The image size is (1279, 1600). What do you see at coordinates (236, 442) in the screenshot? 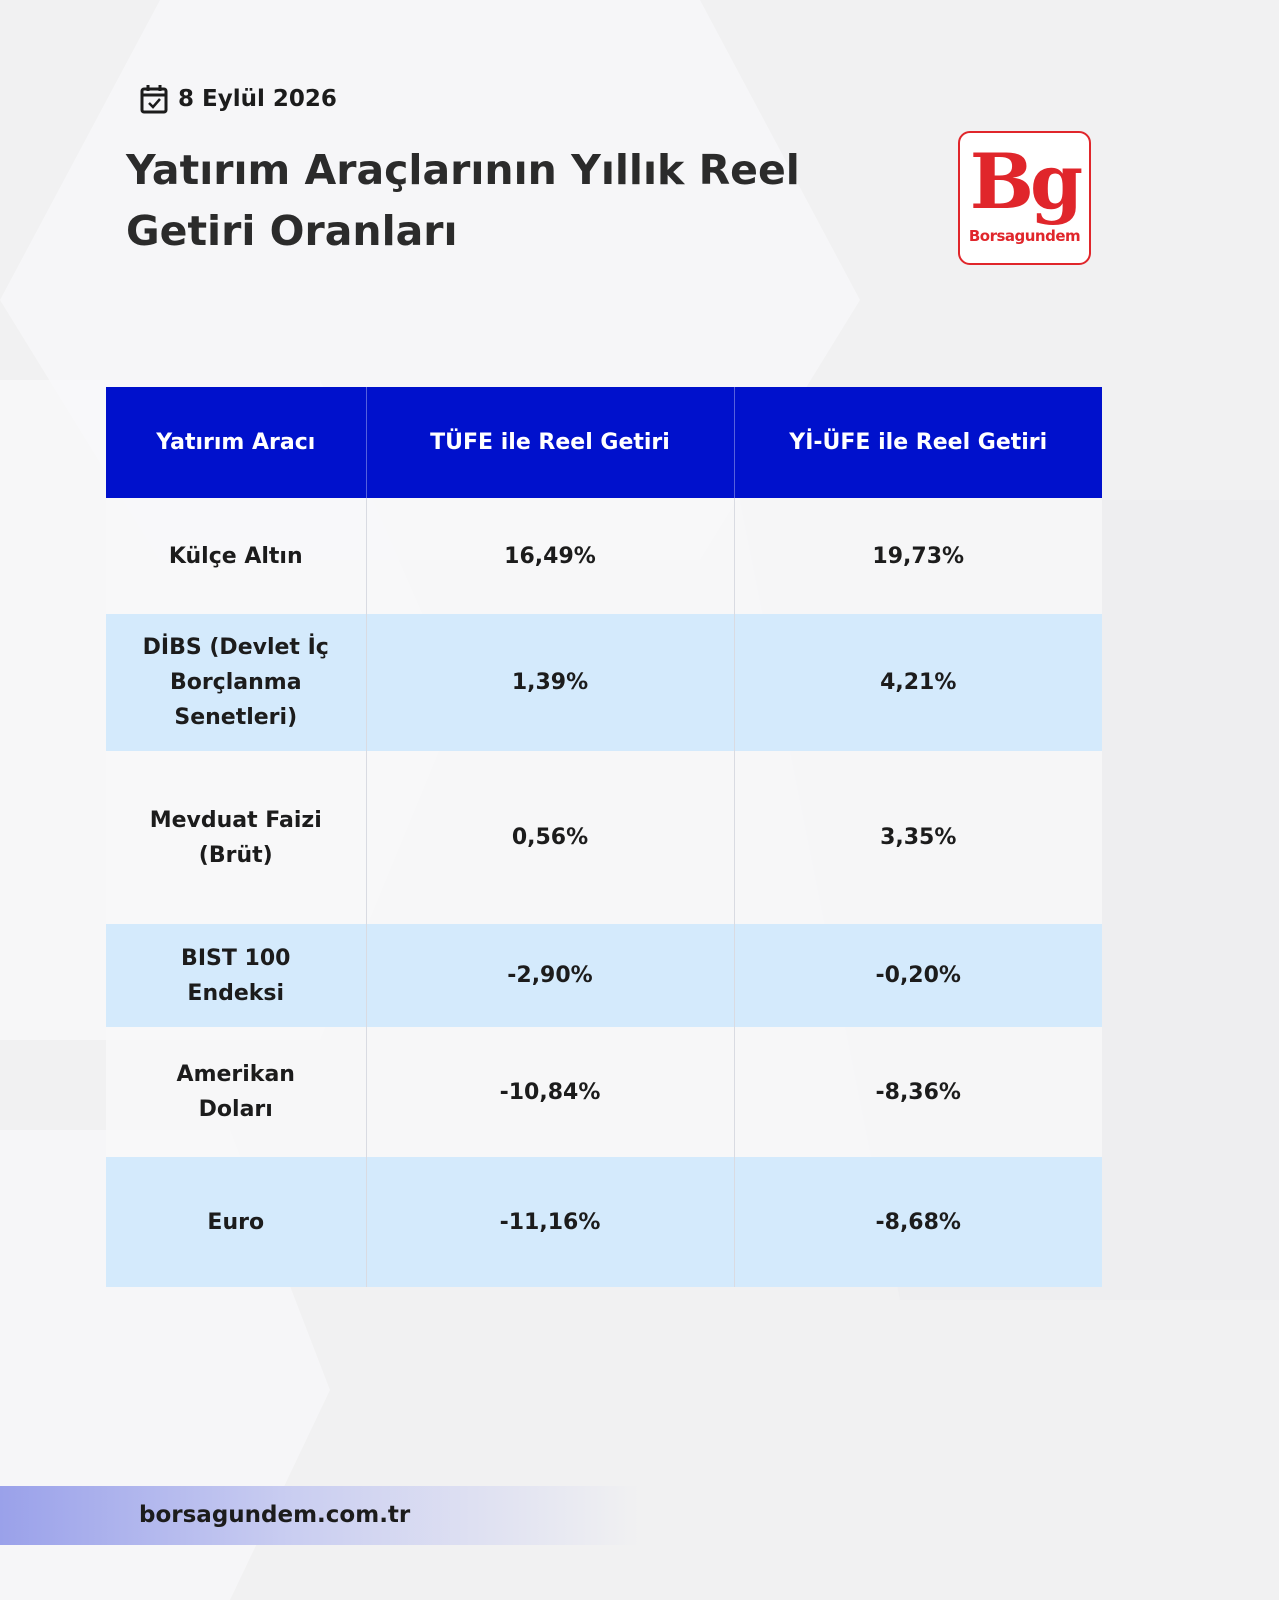
I see `column-header: Yatırım Aracı` at bounding box center [236, 442].